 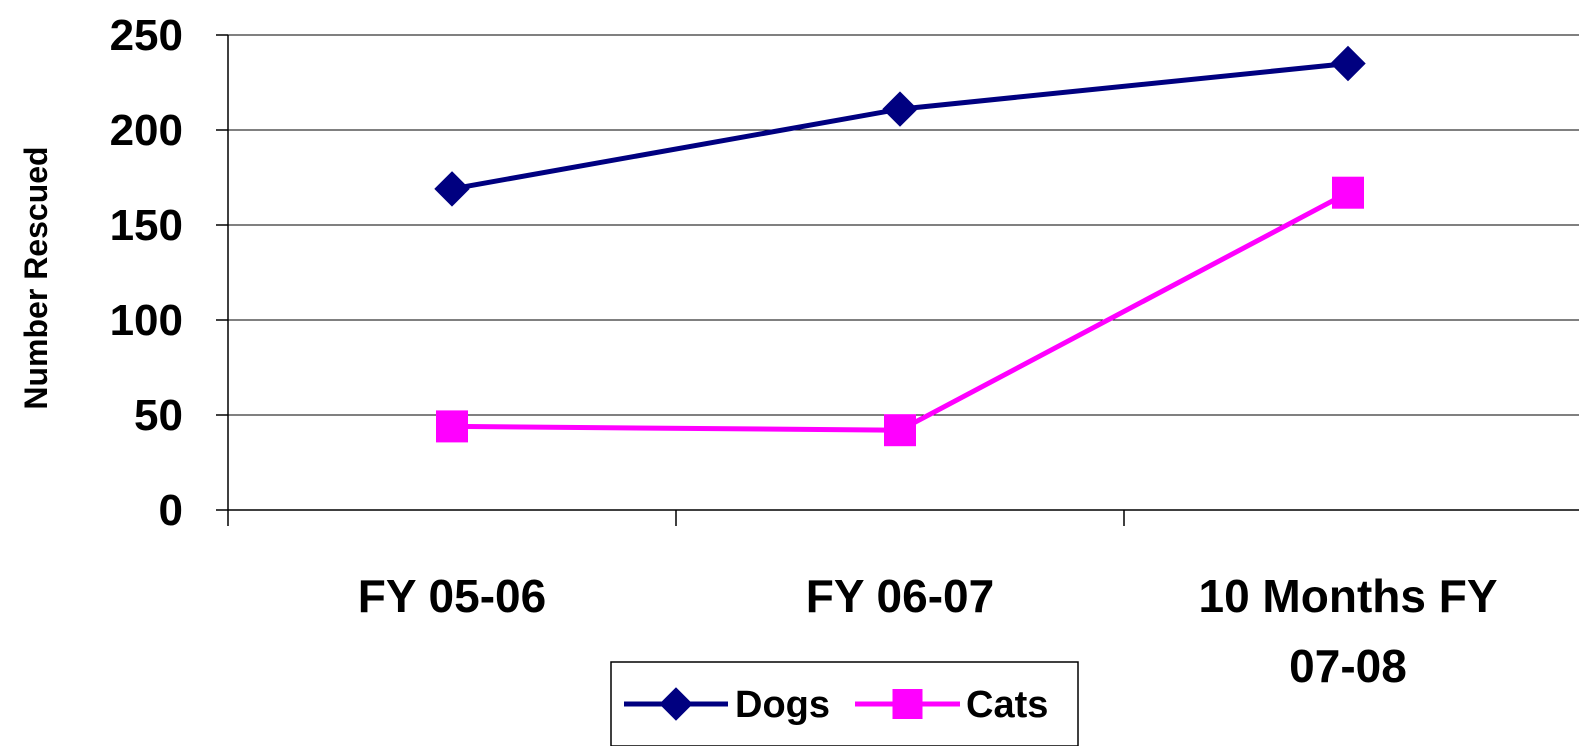 I want to click on y-tick-label: 50, so click(x=158, y=415).